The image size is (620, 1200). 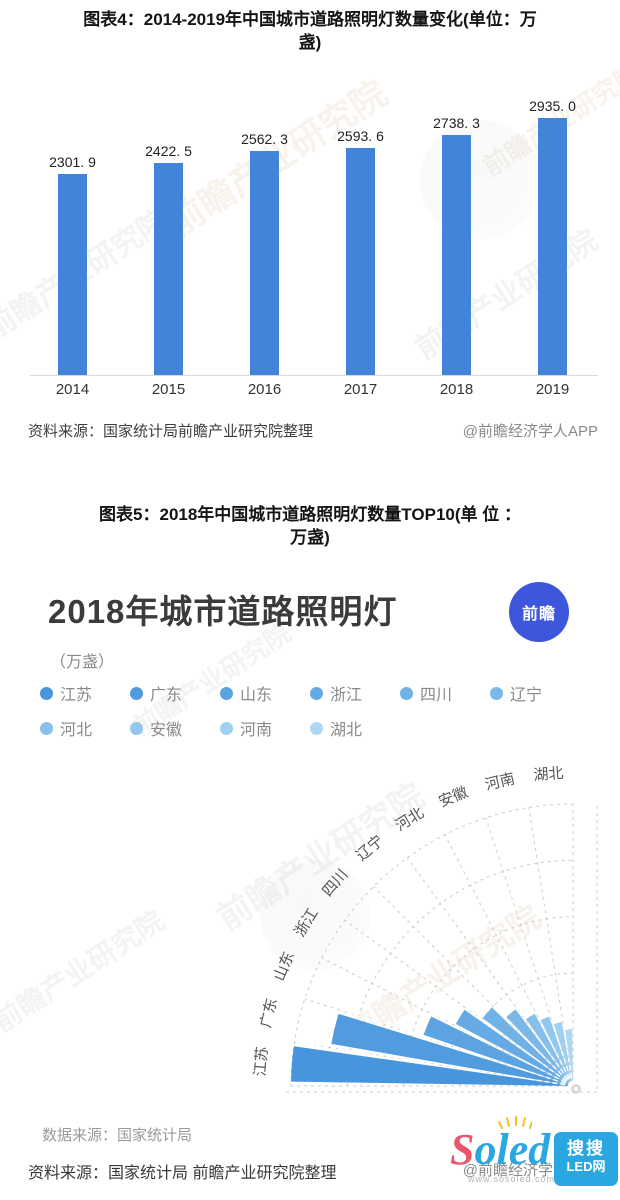 I want to click on x-axis-label: 2016, so click(x=264, y=389).